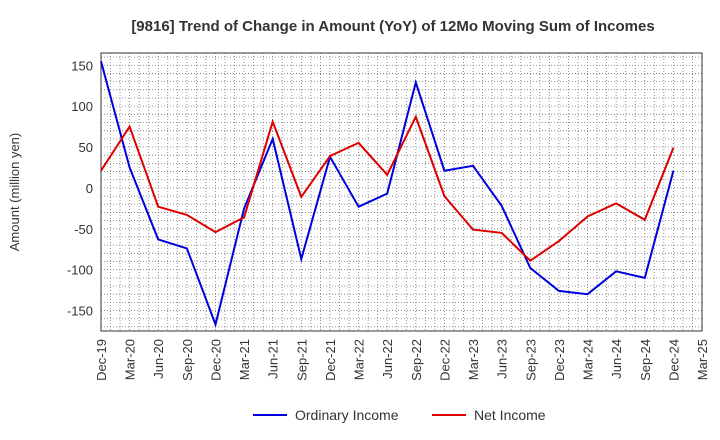 Image resolution: width=720 pixels, height=440 pixels. Describe the element at coordinates (416, 360) in the screenshot. I see `x-tick-label: Sep-22` at that location.